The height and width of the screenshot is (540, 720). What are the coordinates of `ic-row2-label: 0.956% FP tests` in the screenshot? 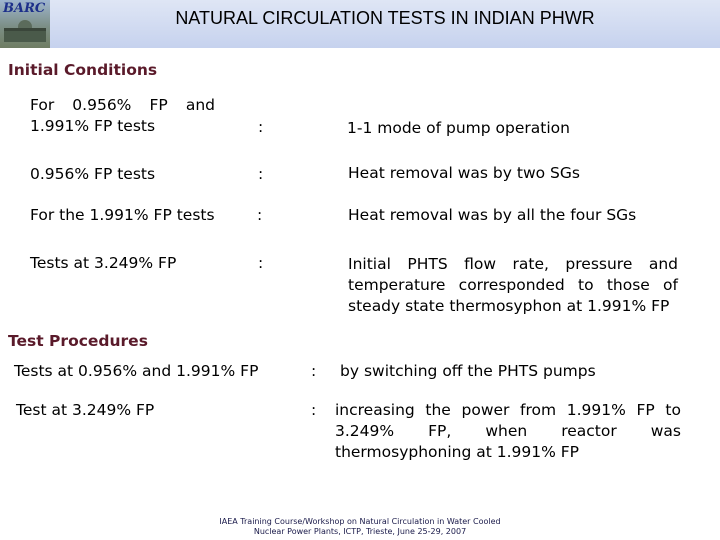 It's located at (93, 174).